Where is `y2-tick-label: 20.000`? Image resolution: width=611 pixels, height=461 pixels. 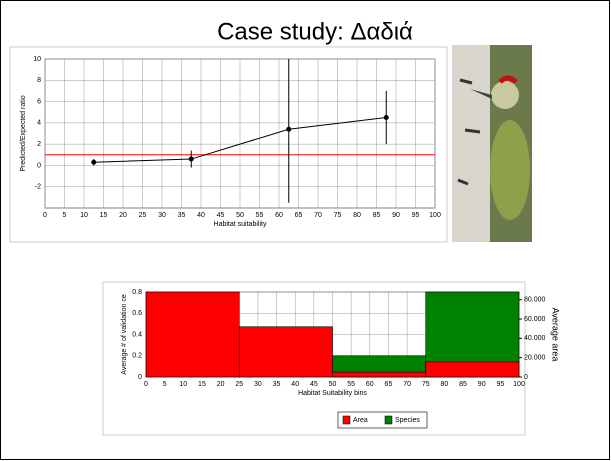 y2-tick-label: 20.000 is located at coordinates (535, 358).